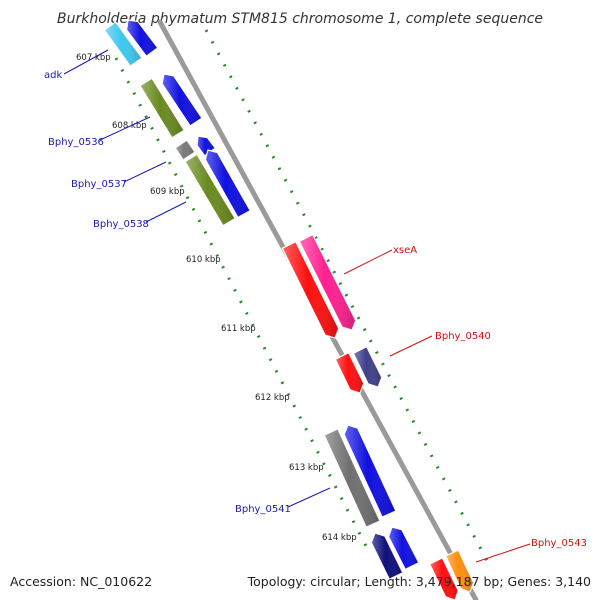 The height and width of the screenshot is (600, 600). I want to click on tick-label: 611 kbp, so click(238, 329).